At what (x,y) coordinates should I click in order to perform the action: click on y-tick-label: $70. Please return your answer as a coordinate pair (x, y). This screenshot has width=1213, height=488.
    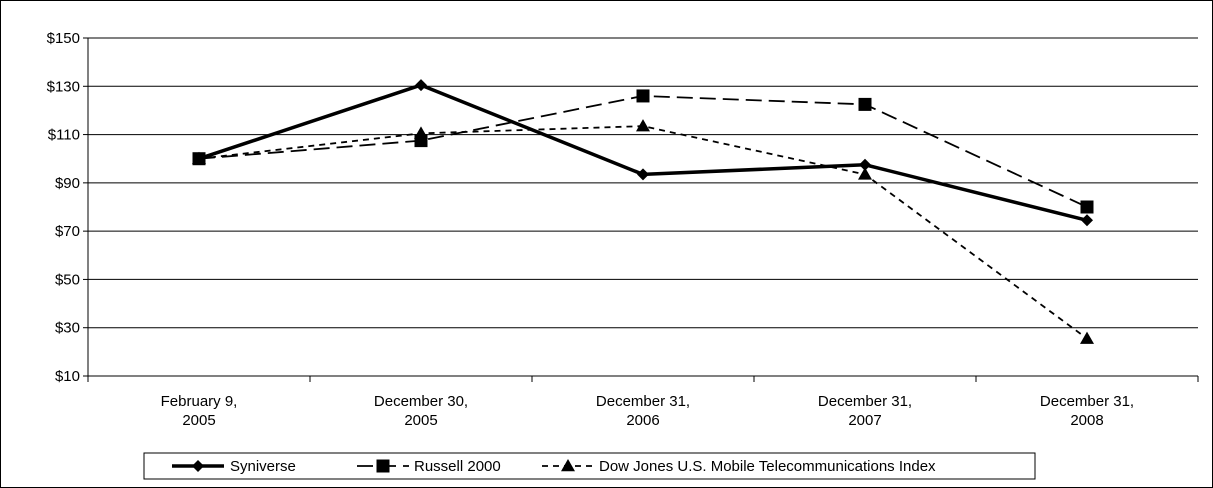
    Looking at the image, I should click on (67, 231).